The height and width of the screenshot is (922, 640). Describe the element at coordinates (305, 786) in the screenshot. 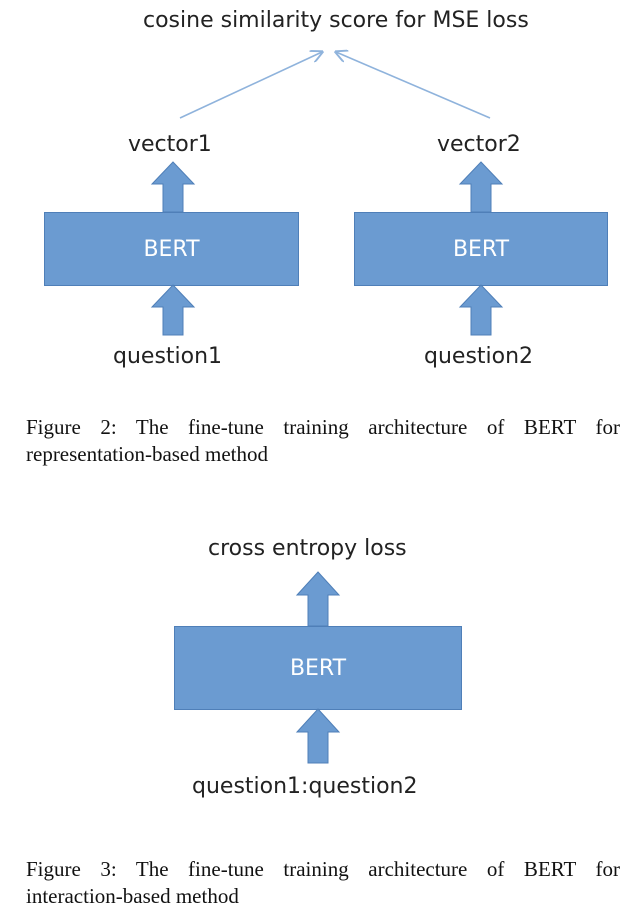

I see `question-pair-label: question1:question2` at that location.